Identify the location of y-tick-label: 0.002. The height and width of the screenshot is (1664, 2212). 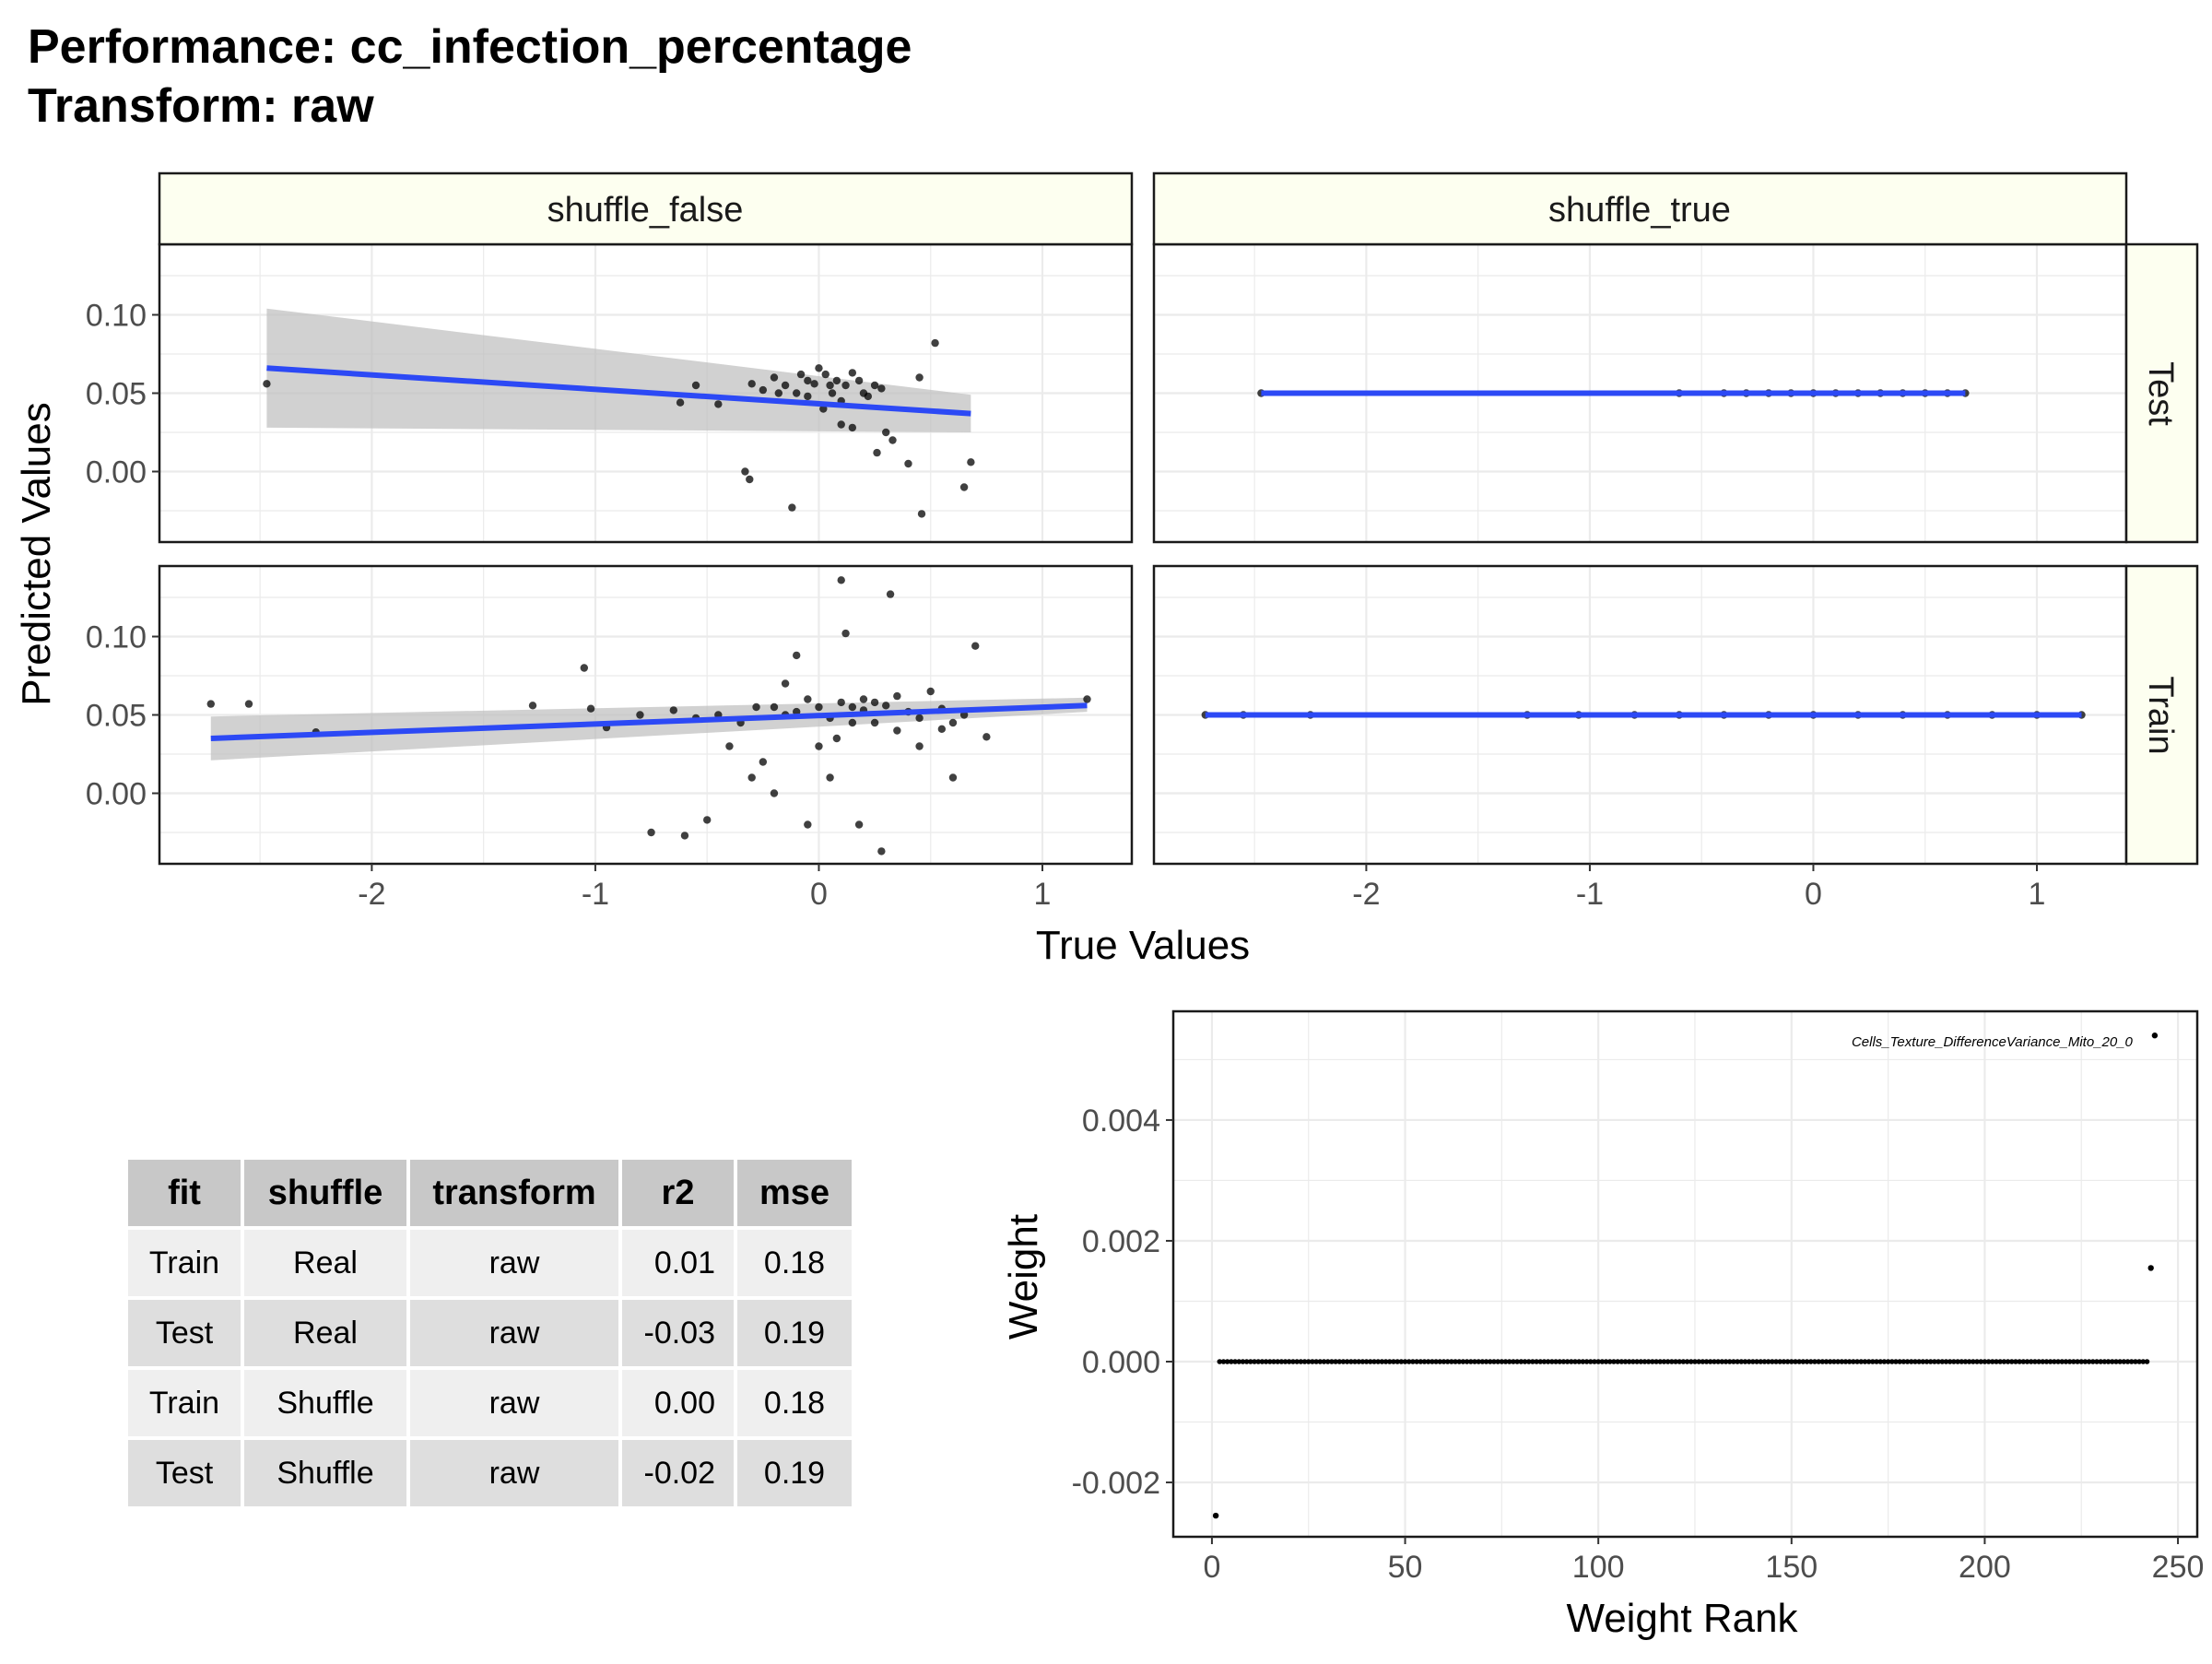
(1121, 1241).